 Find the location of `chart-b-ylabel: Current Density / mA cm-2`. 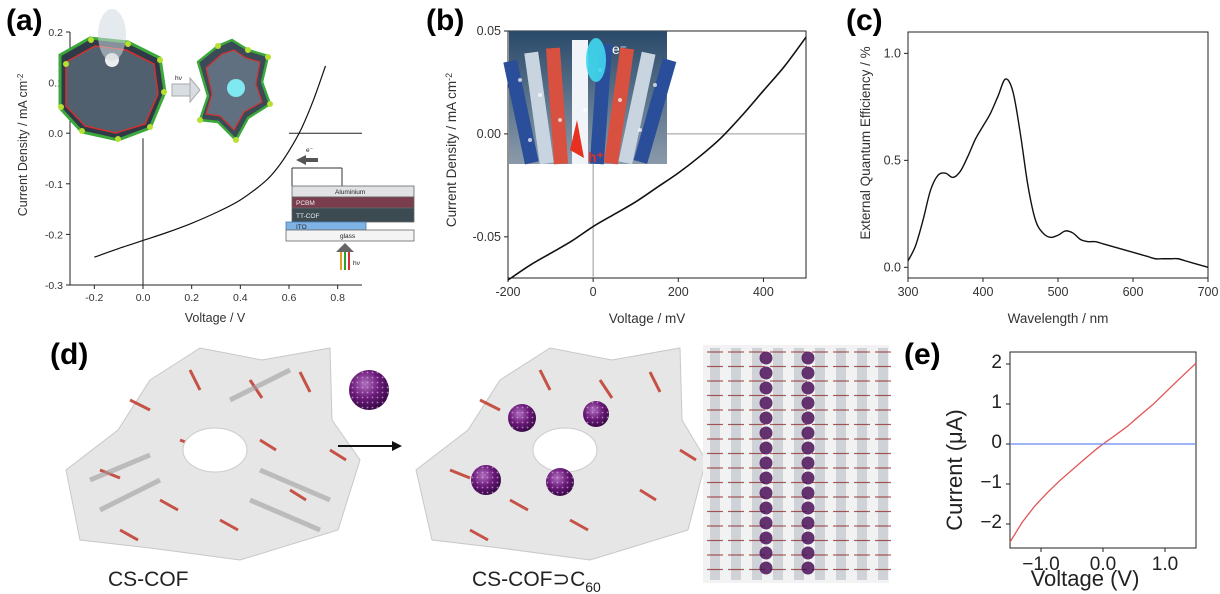

chart-b-ylabel: Current Density / mA cm-2 is located at coordinates (451, 150).